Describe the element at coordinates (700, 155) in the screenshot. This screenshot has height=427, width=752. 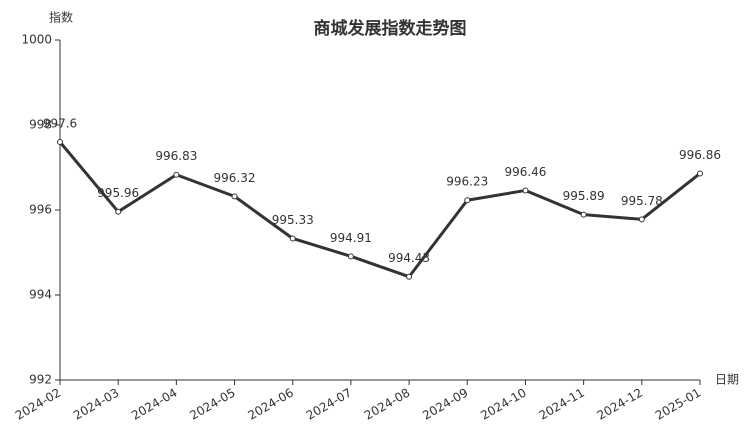
I see `data-label: 996.86` at that location.